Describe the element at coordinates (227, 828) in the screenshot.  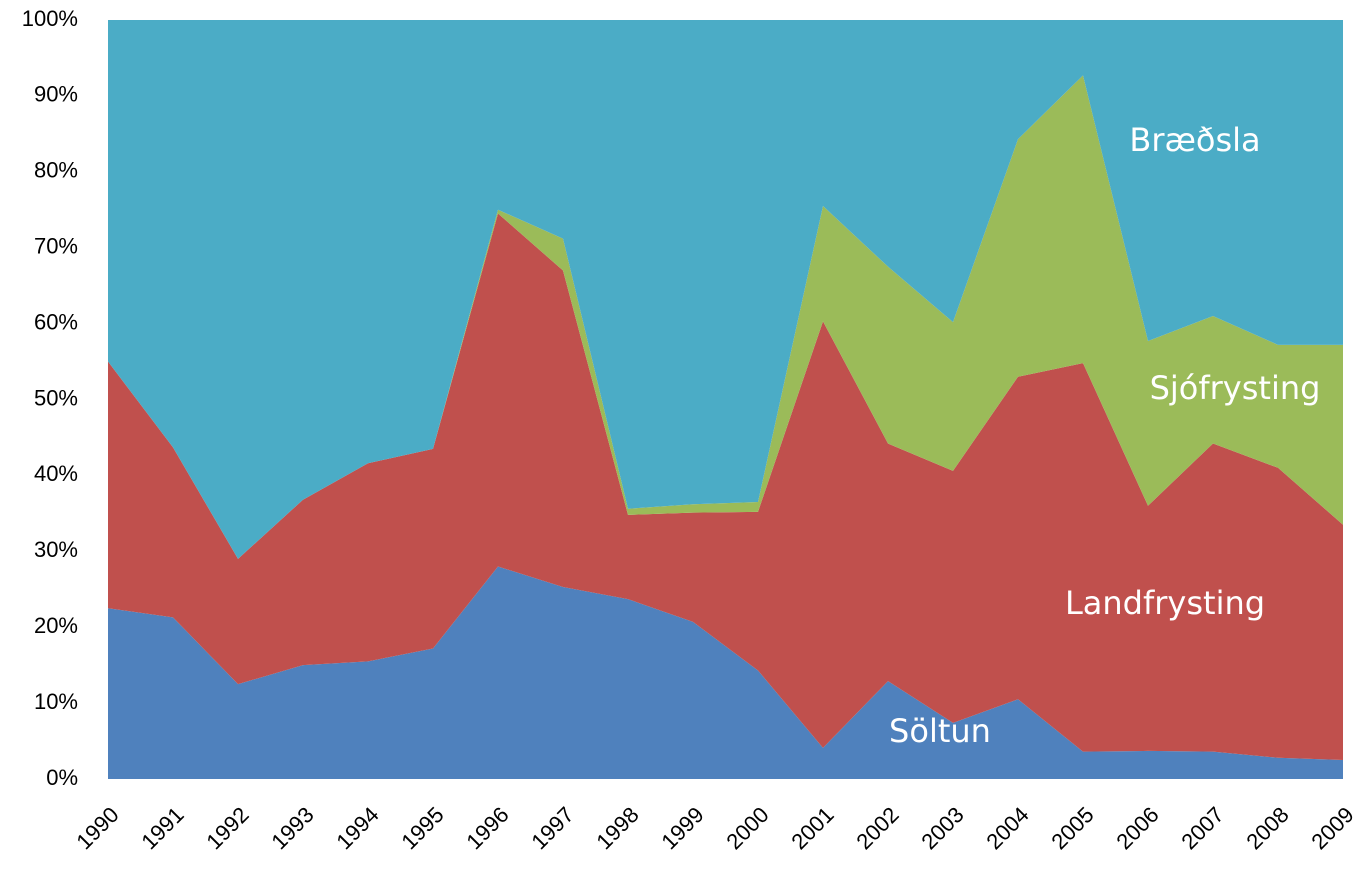
I see `x-tick-label: 1992` at that location.